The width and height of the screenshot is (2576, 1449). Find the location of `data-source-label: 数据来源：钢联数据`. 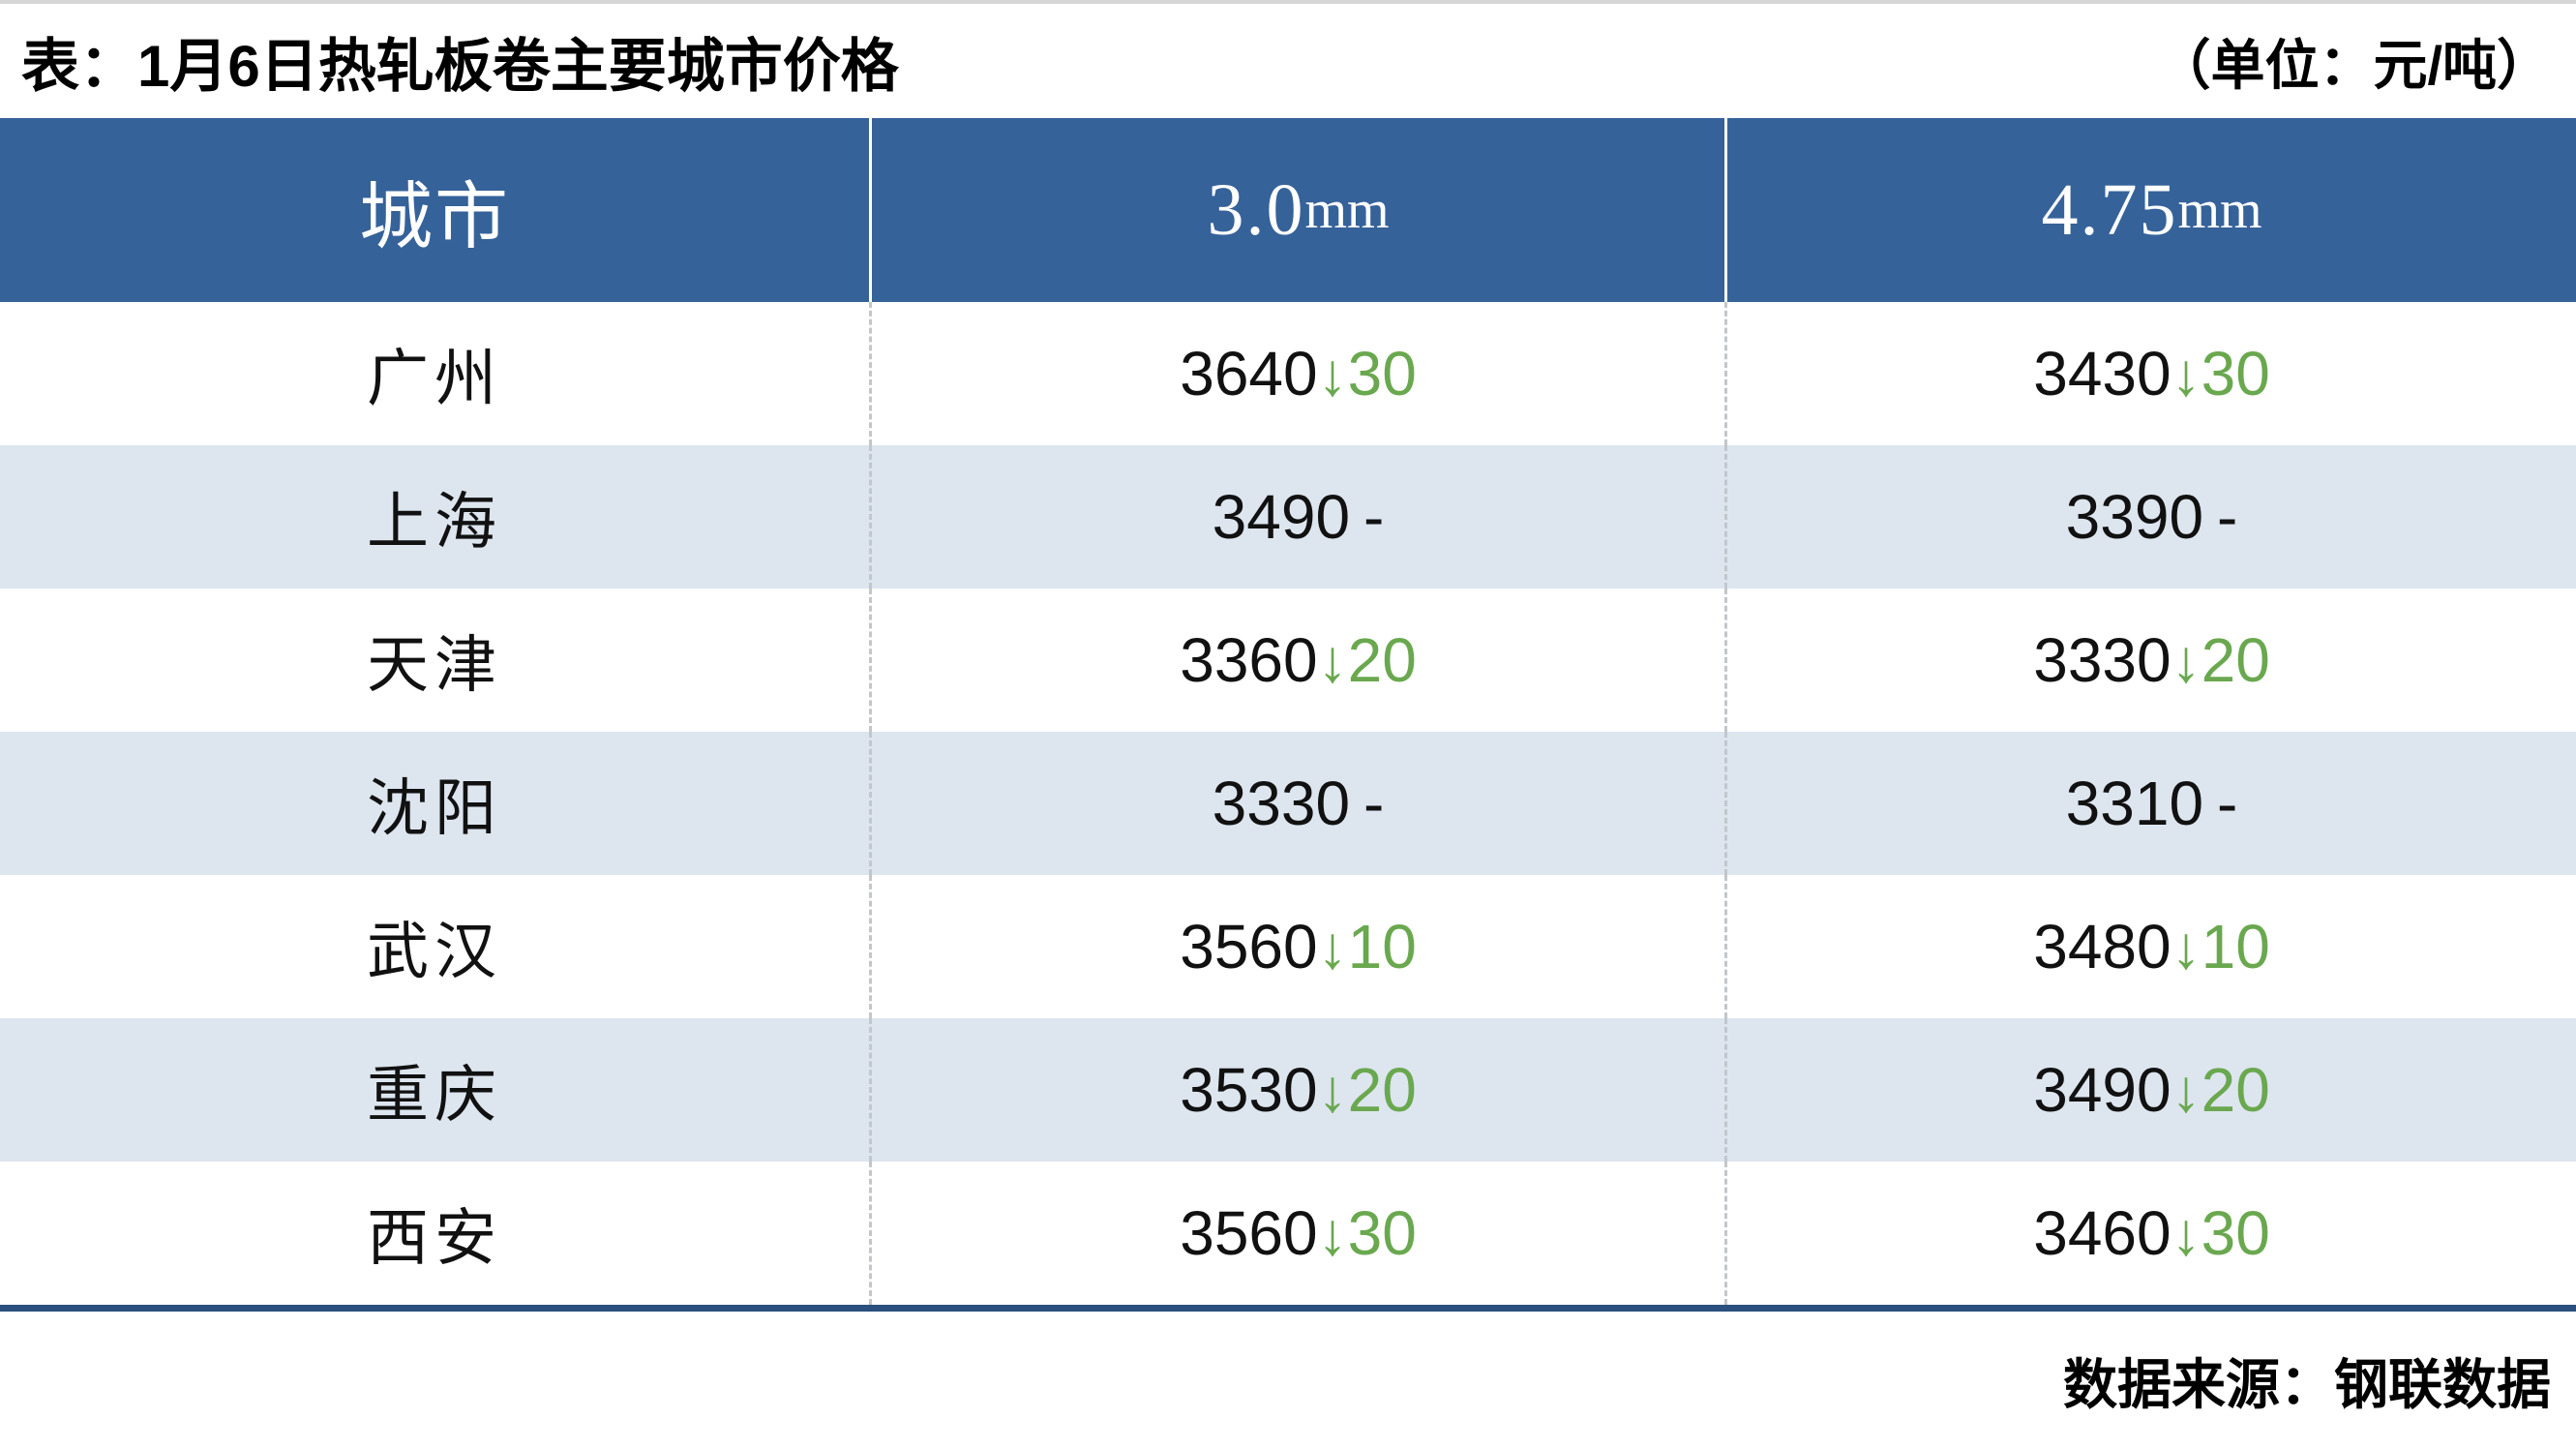

data-source-label: 数据来源：钢联数据 is located at coordinates (2307, 1384).